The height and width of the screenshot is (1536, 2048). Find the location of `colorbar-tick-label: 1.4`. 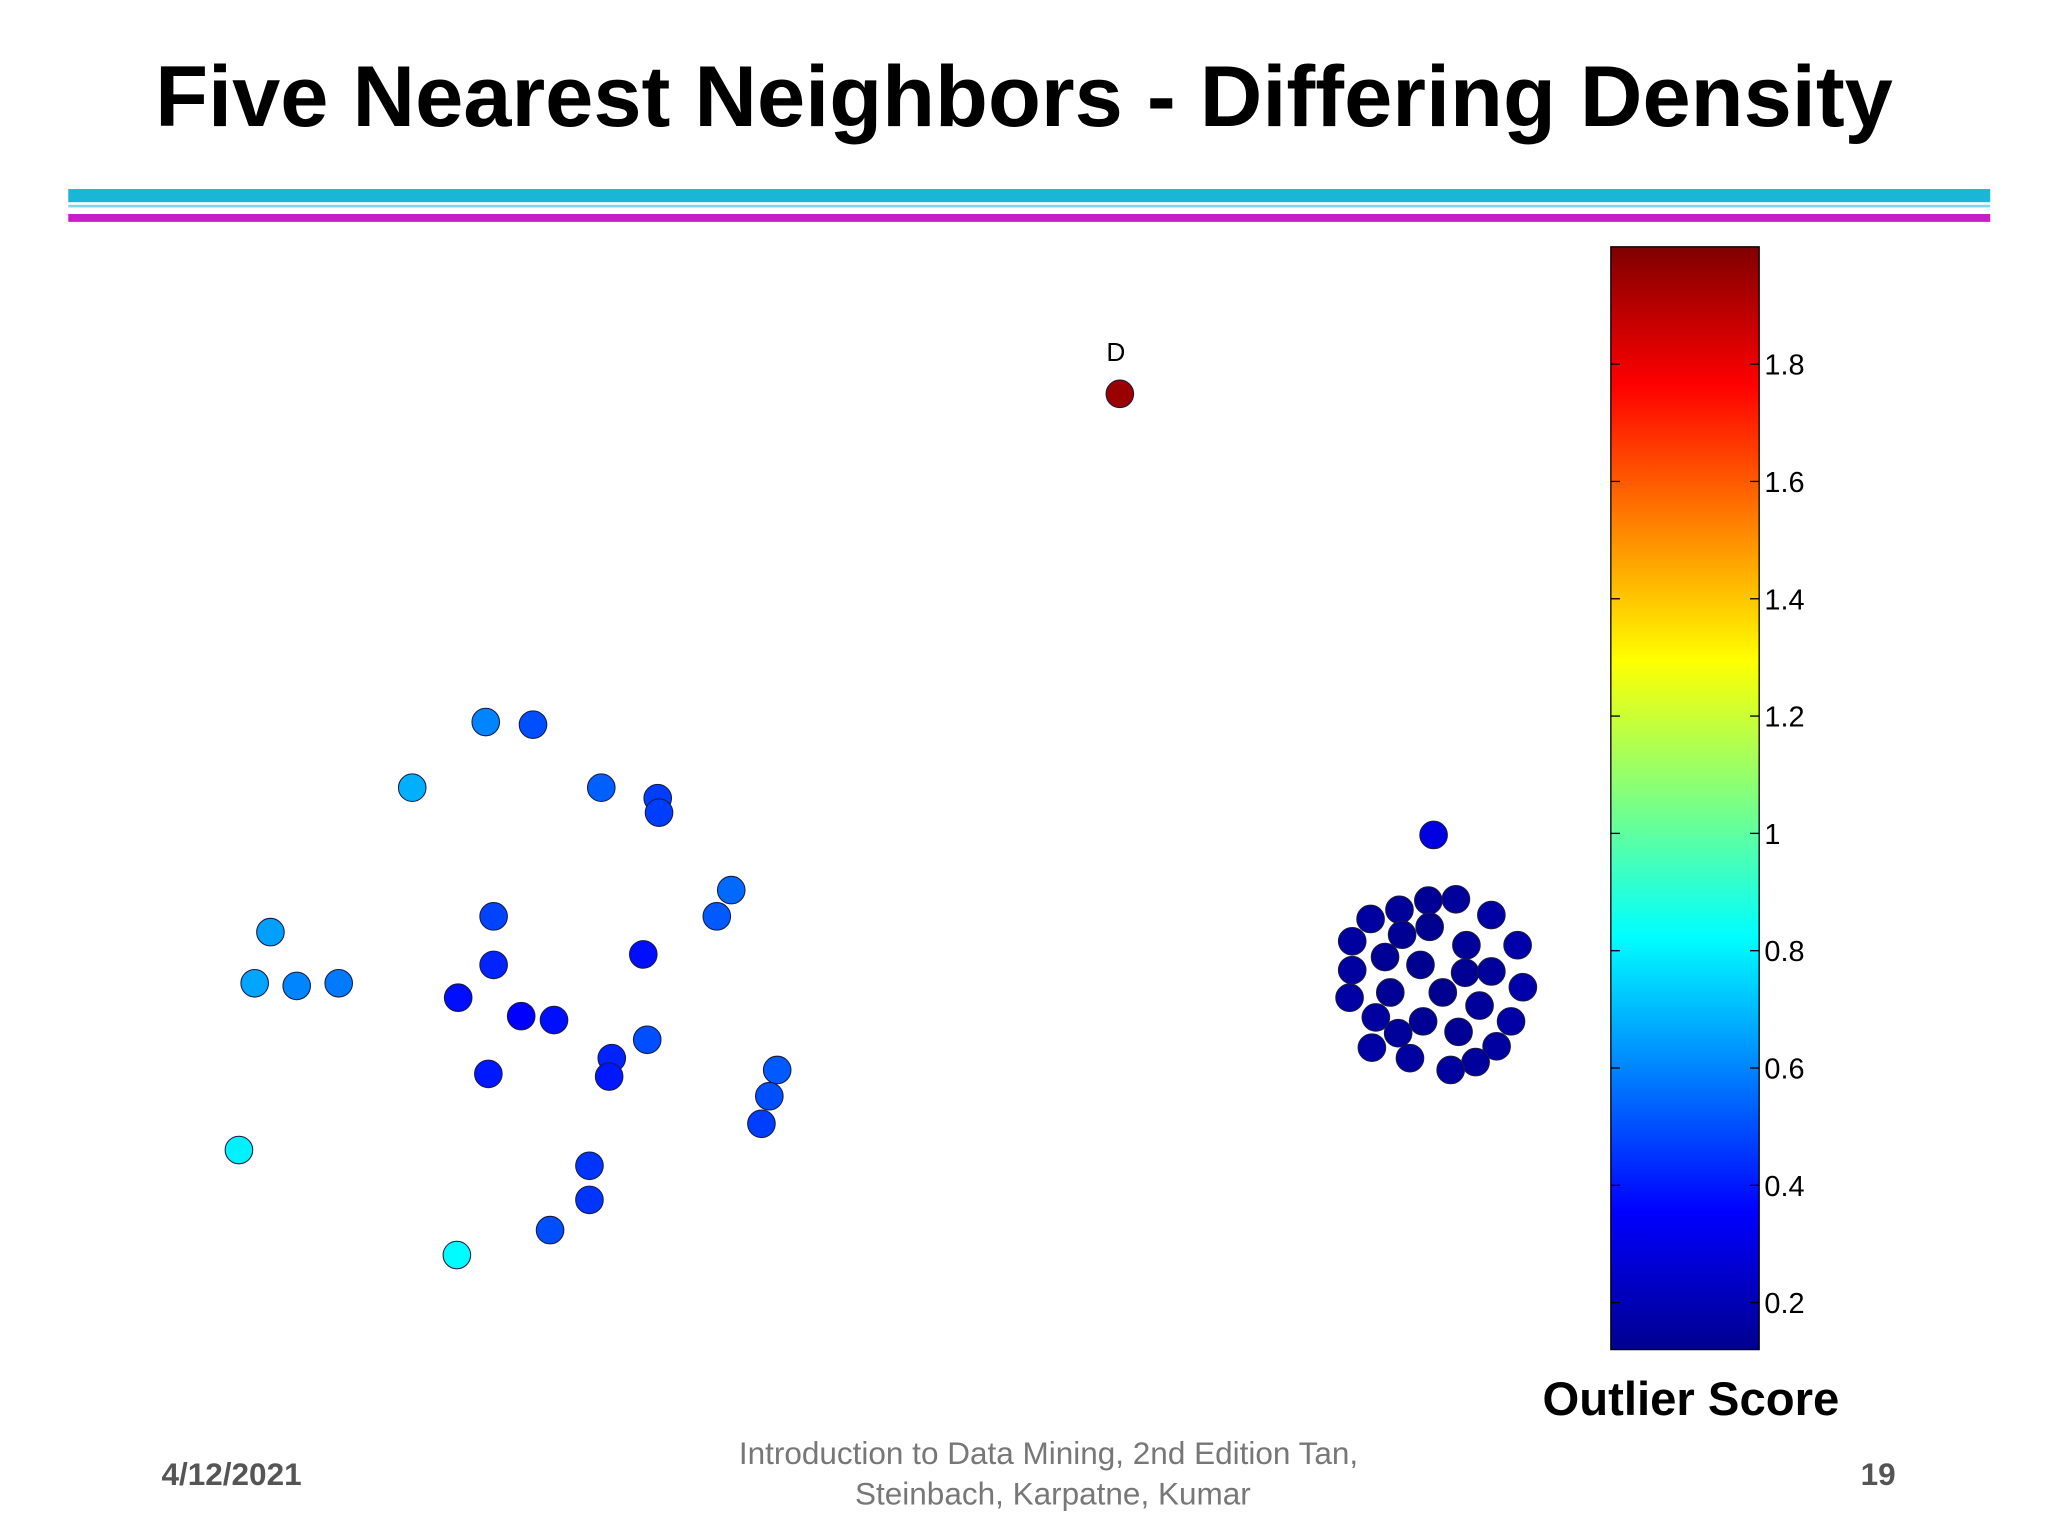

colorbar-tick-label: 1.4 is located at coordinates (1784, 600).